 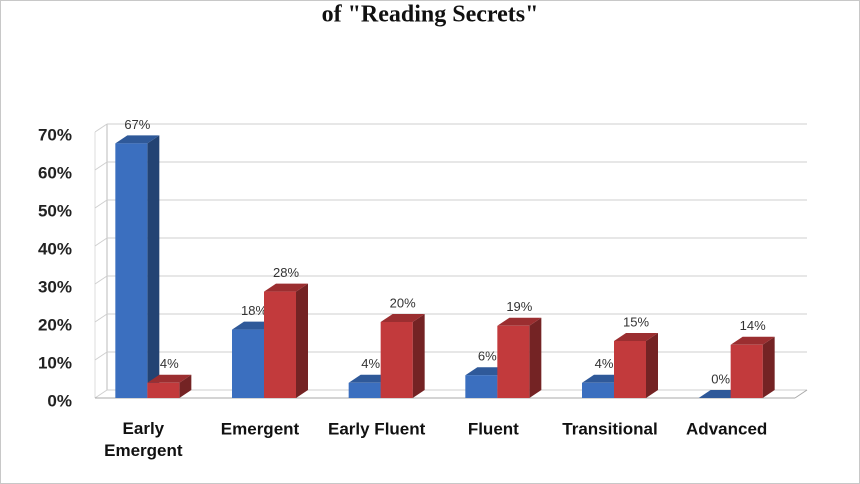 What do you see at coordinates (137, 124) in the screenshot?
I see `value-label: 67%` at bounding box center [137, 124].